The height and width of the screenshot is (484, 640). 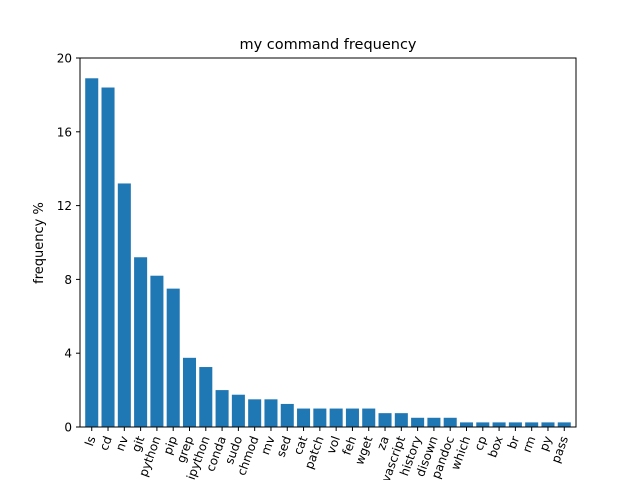 What do you see at coordinates (122, 443) in the screenshot?
I see `x-tick-label-nv: nv` at bounding box center [122, 443].